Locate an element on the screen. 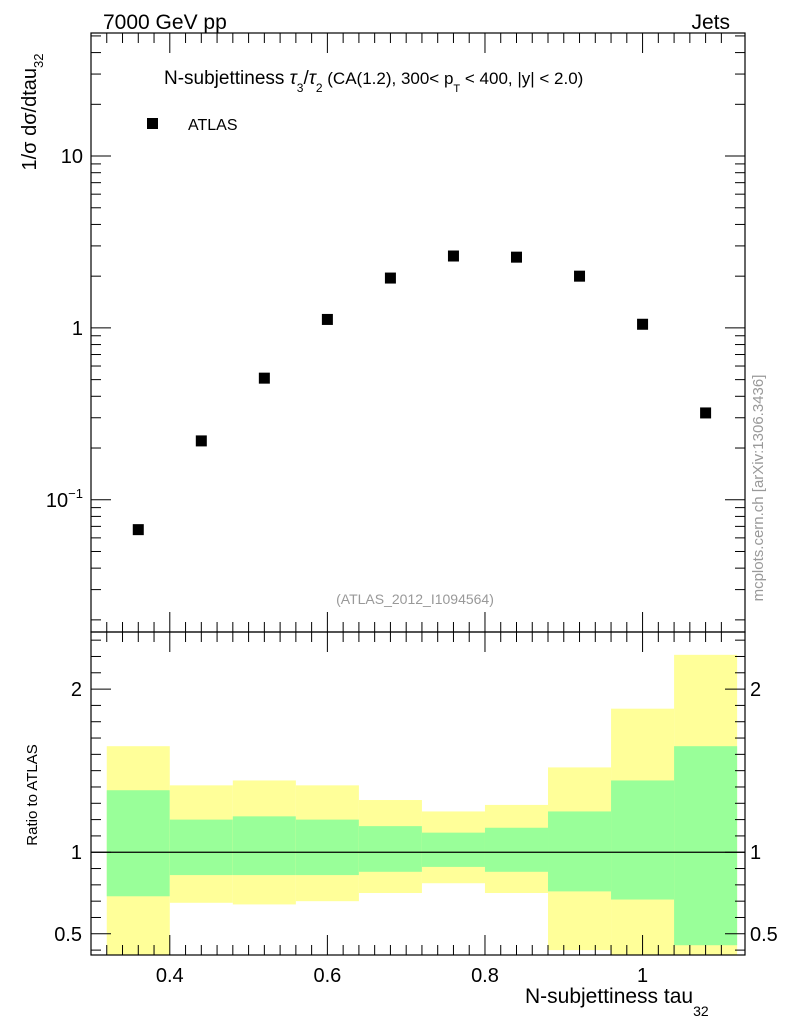  source-label: mcplots.cern.ch [arXiv:1306.3436] is located at coordinates (758, 488).